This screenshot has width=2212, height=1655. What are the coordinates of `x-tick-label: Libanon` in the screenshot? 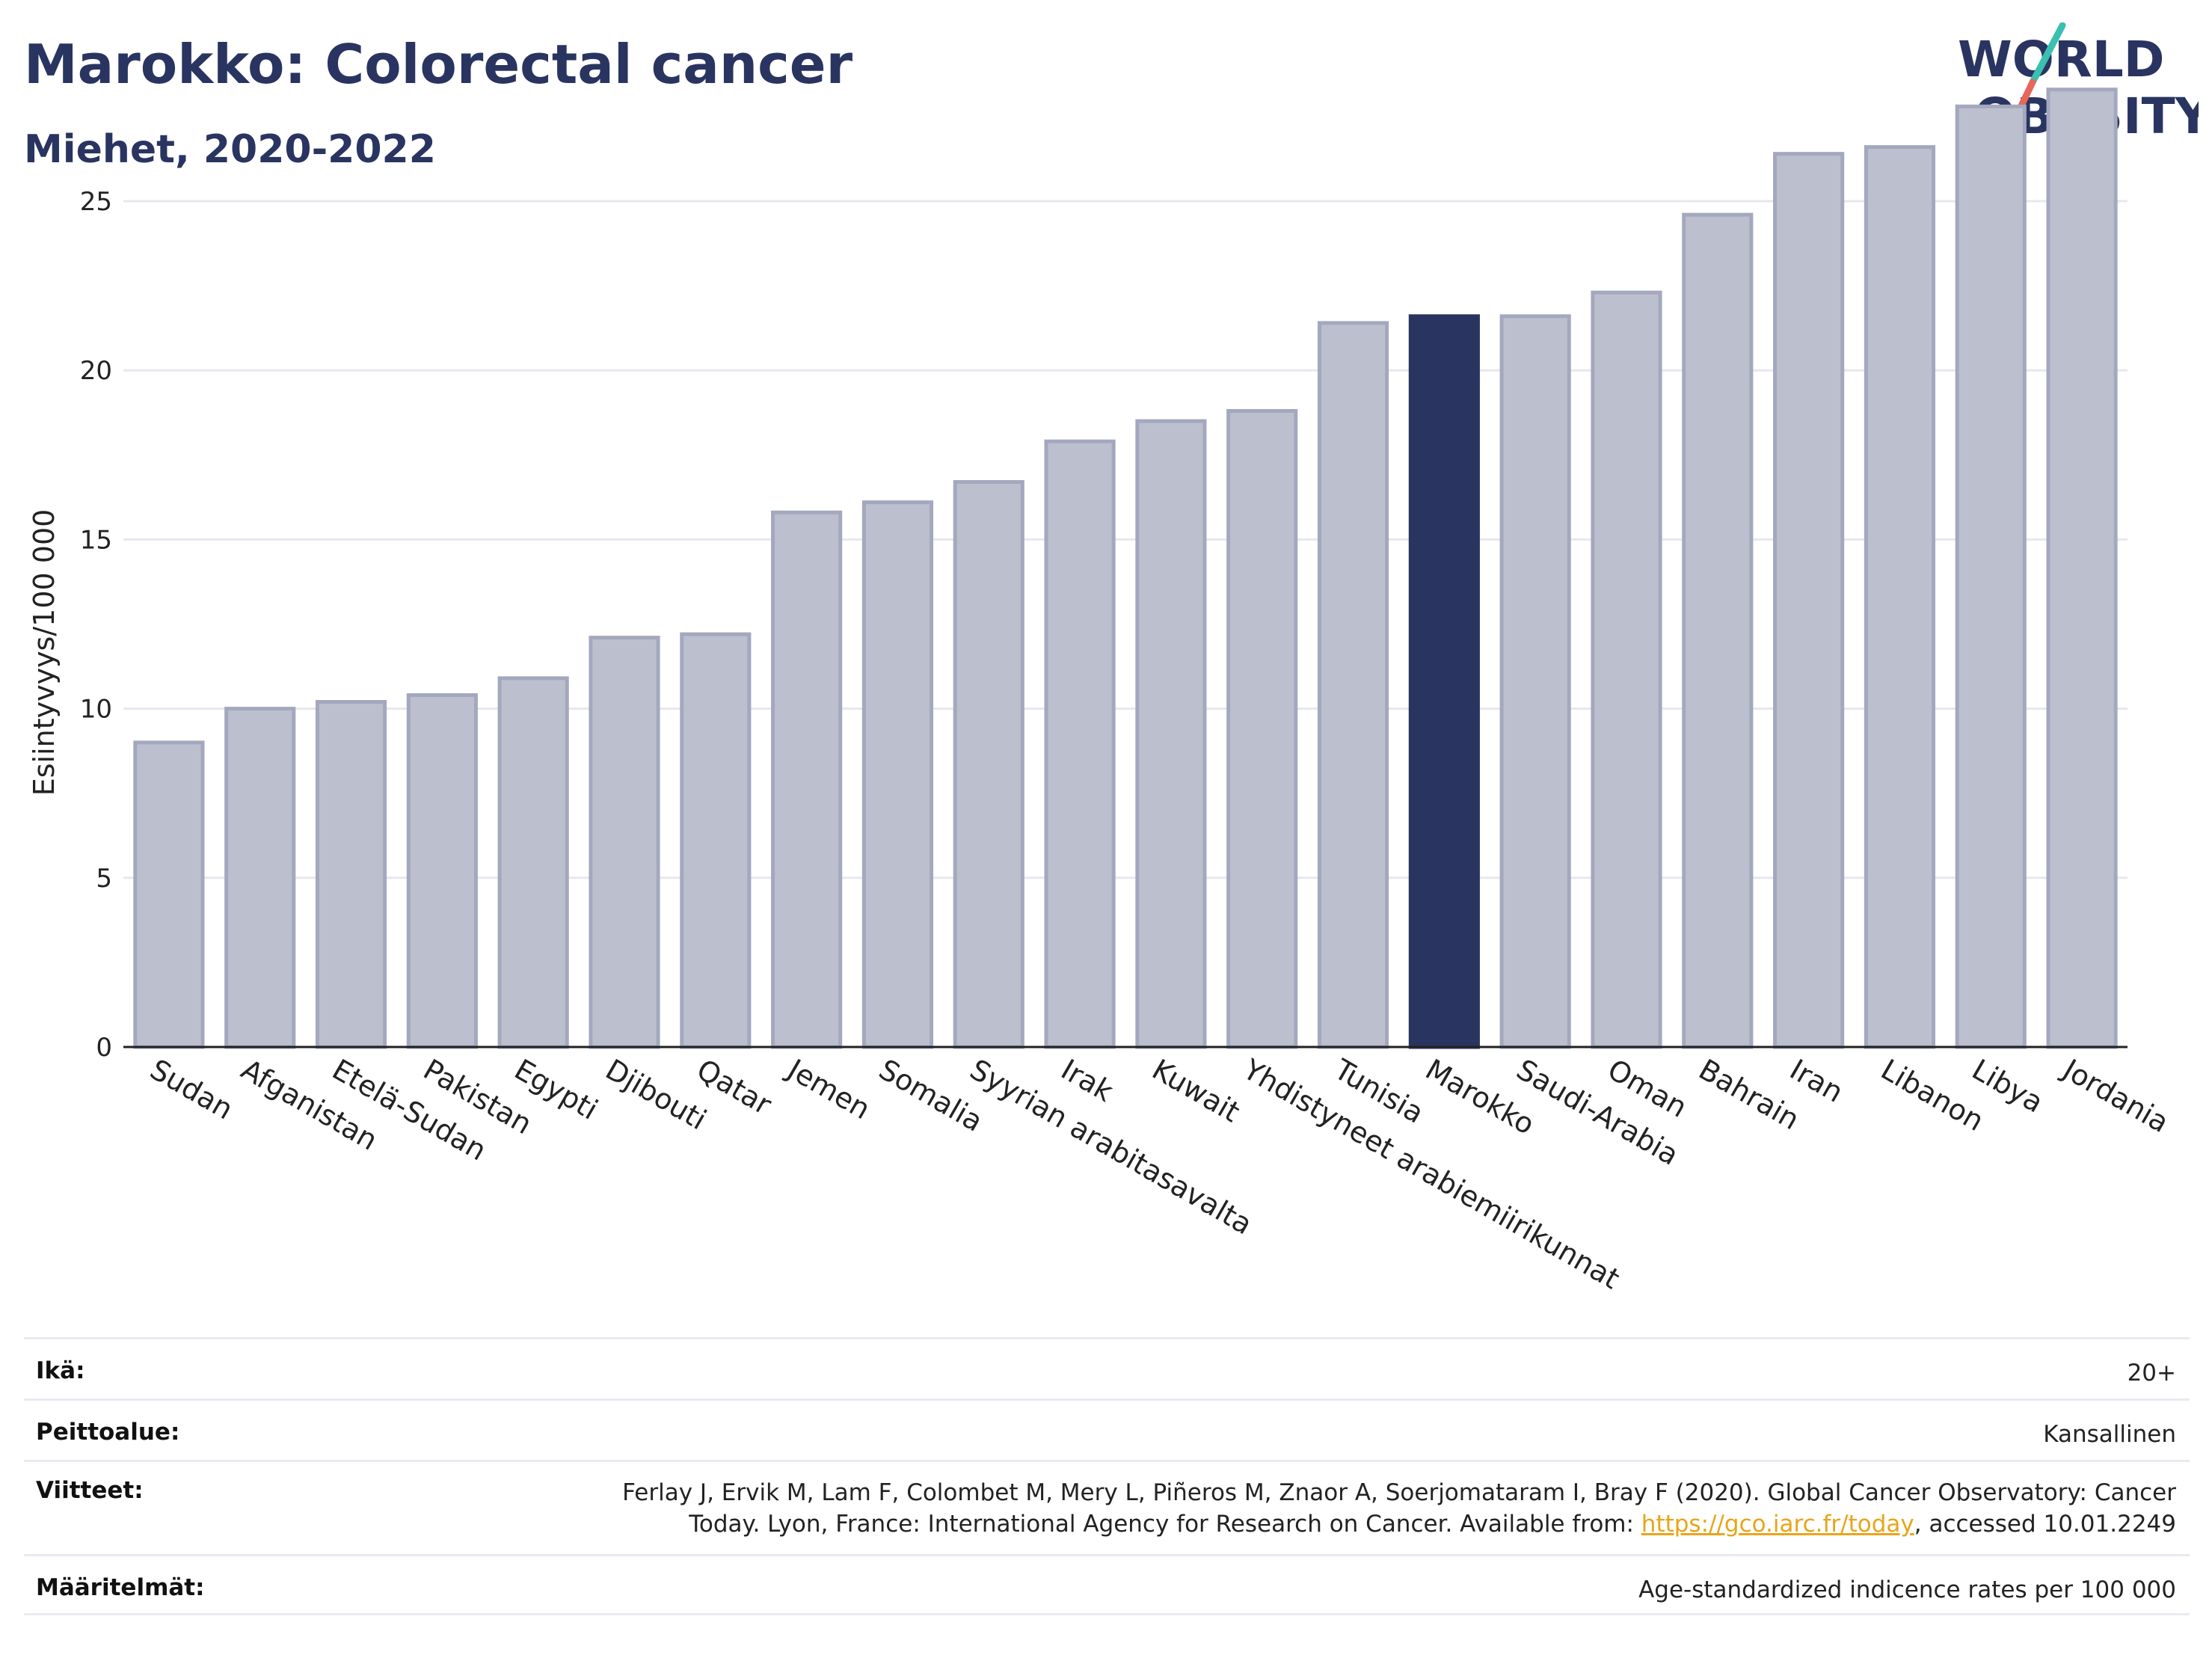 It's located at (1932, 1095).